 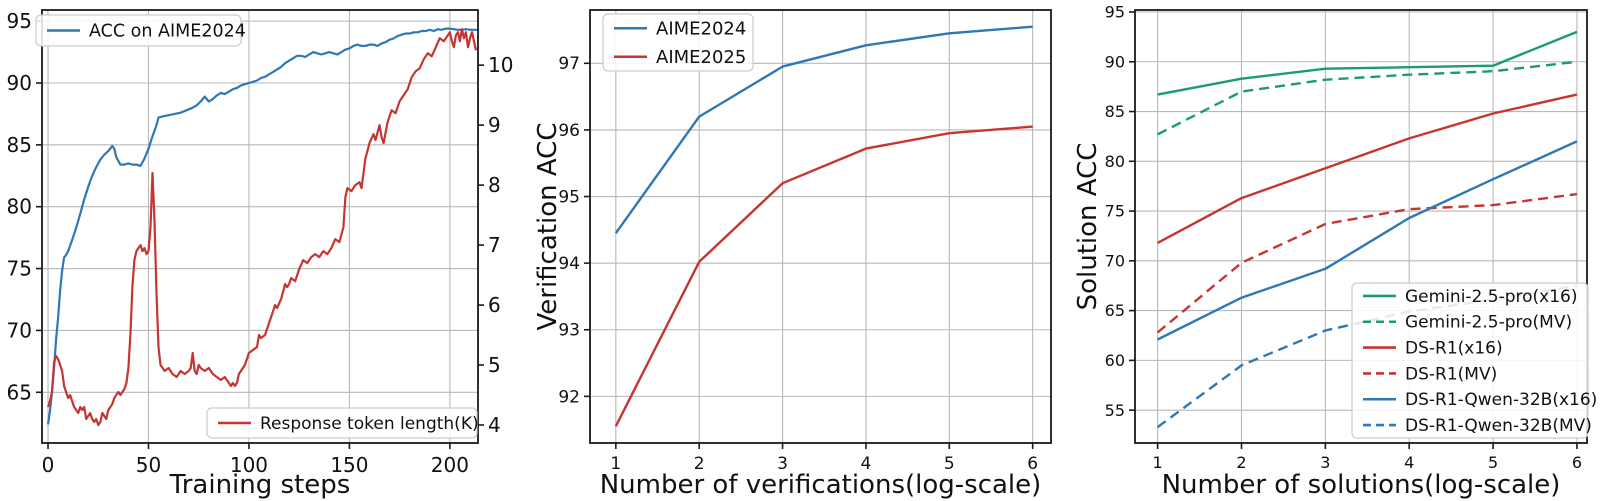 What do you see at coordinates (494, 305) in the screenshot?
I see `right-y-tick-label: 6` at bounding box center [494, 305].